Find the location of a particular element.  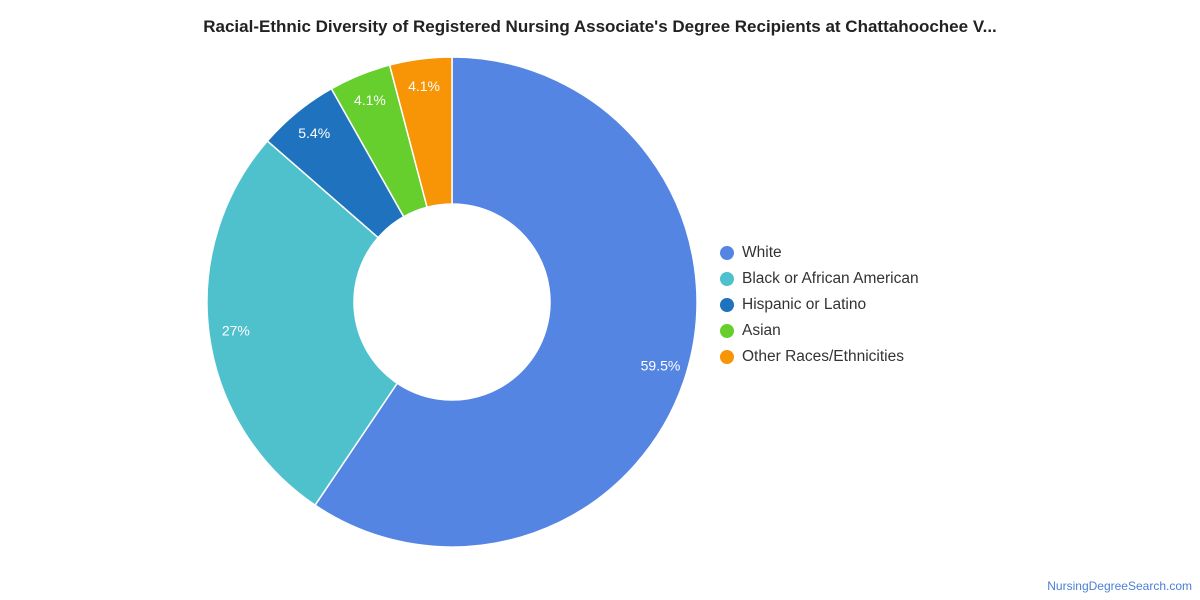

legend-item-black-or-african-american: Black or African American is located at coordinates (819, 279).